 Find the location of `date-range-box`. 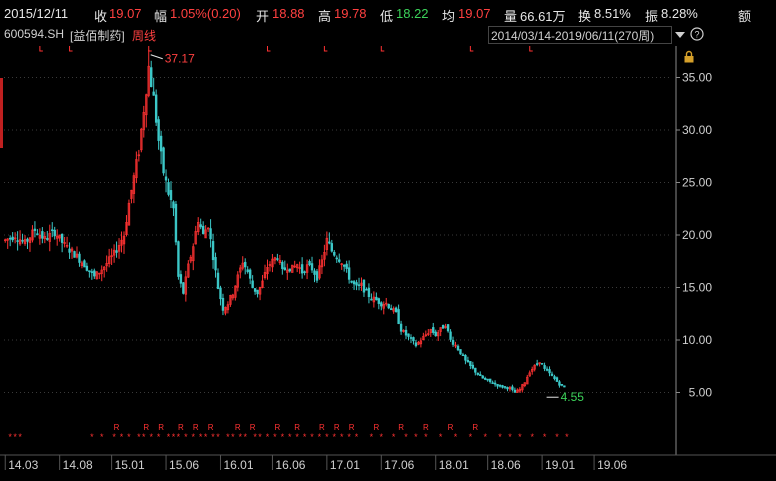

date-range-box is located at coordinates (580, 35).